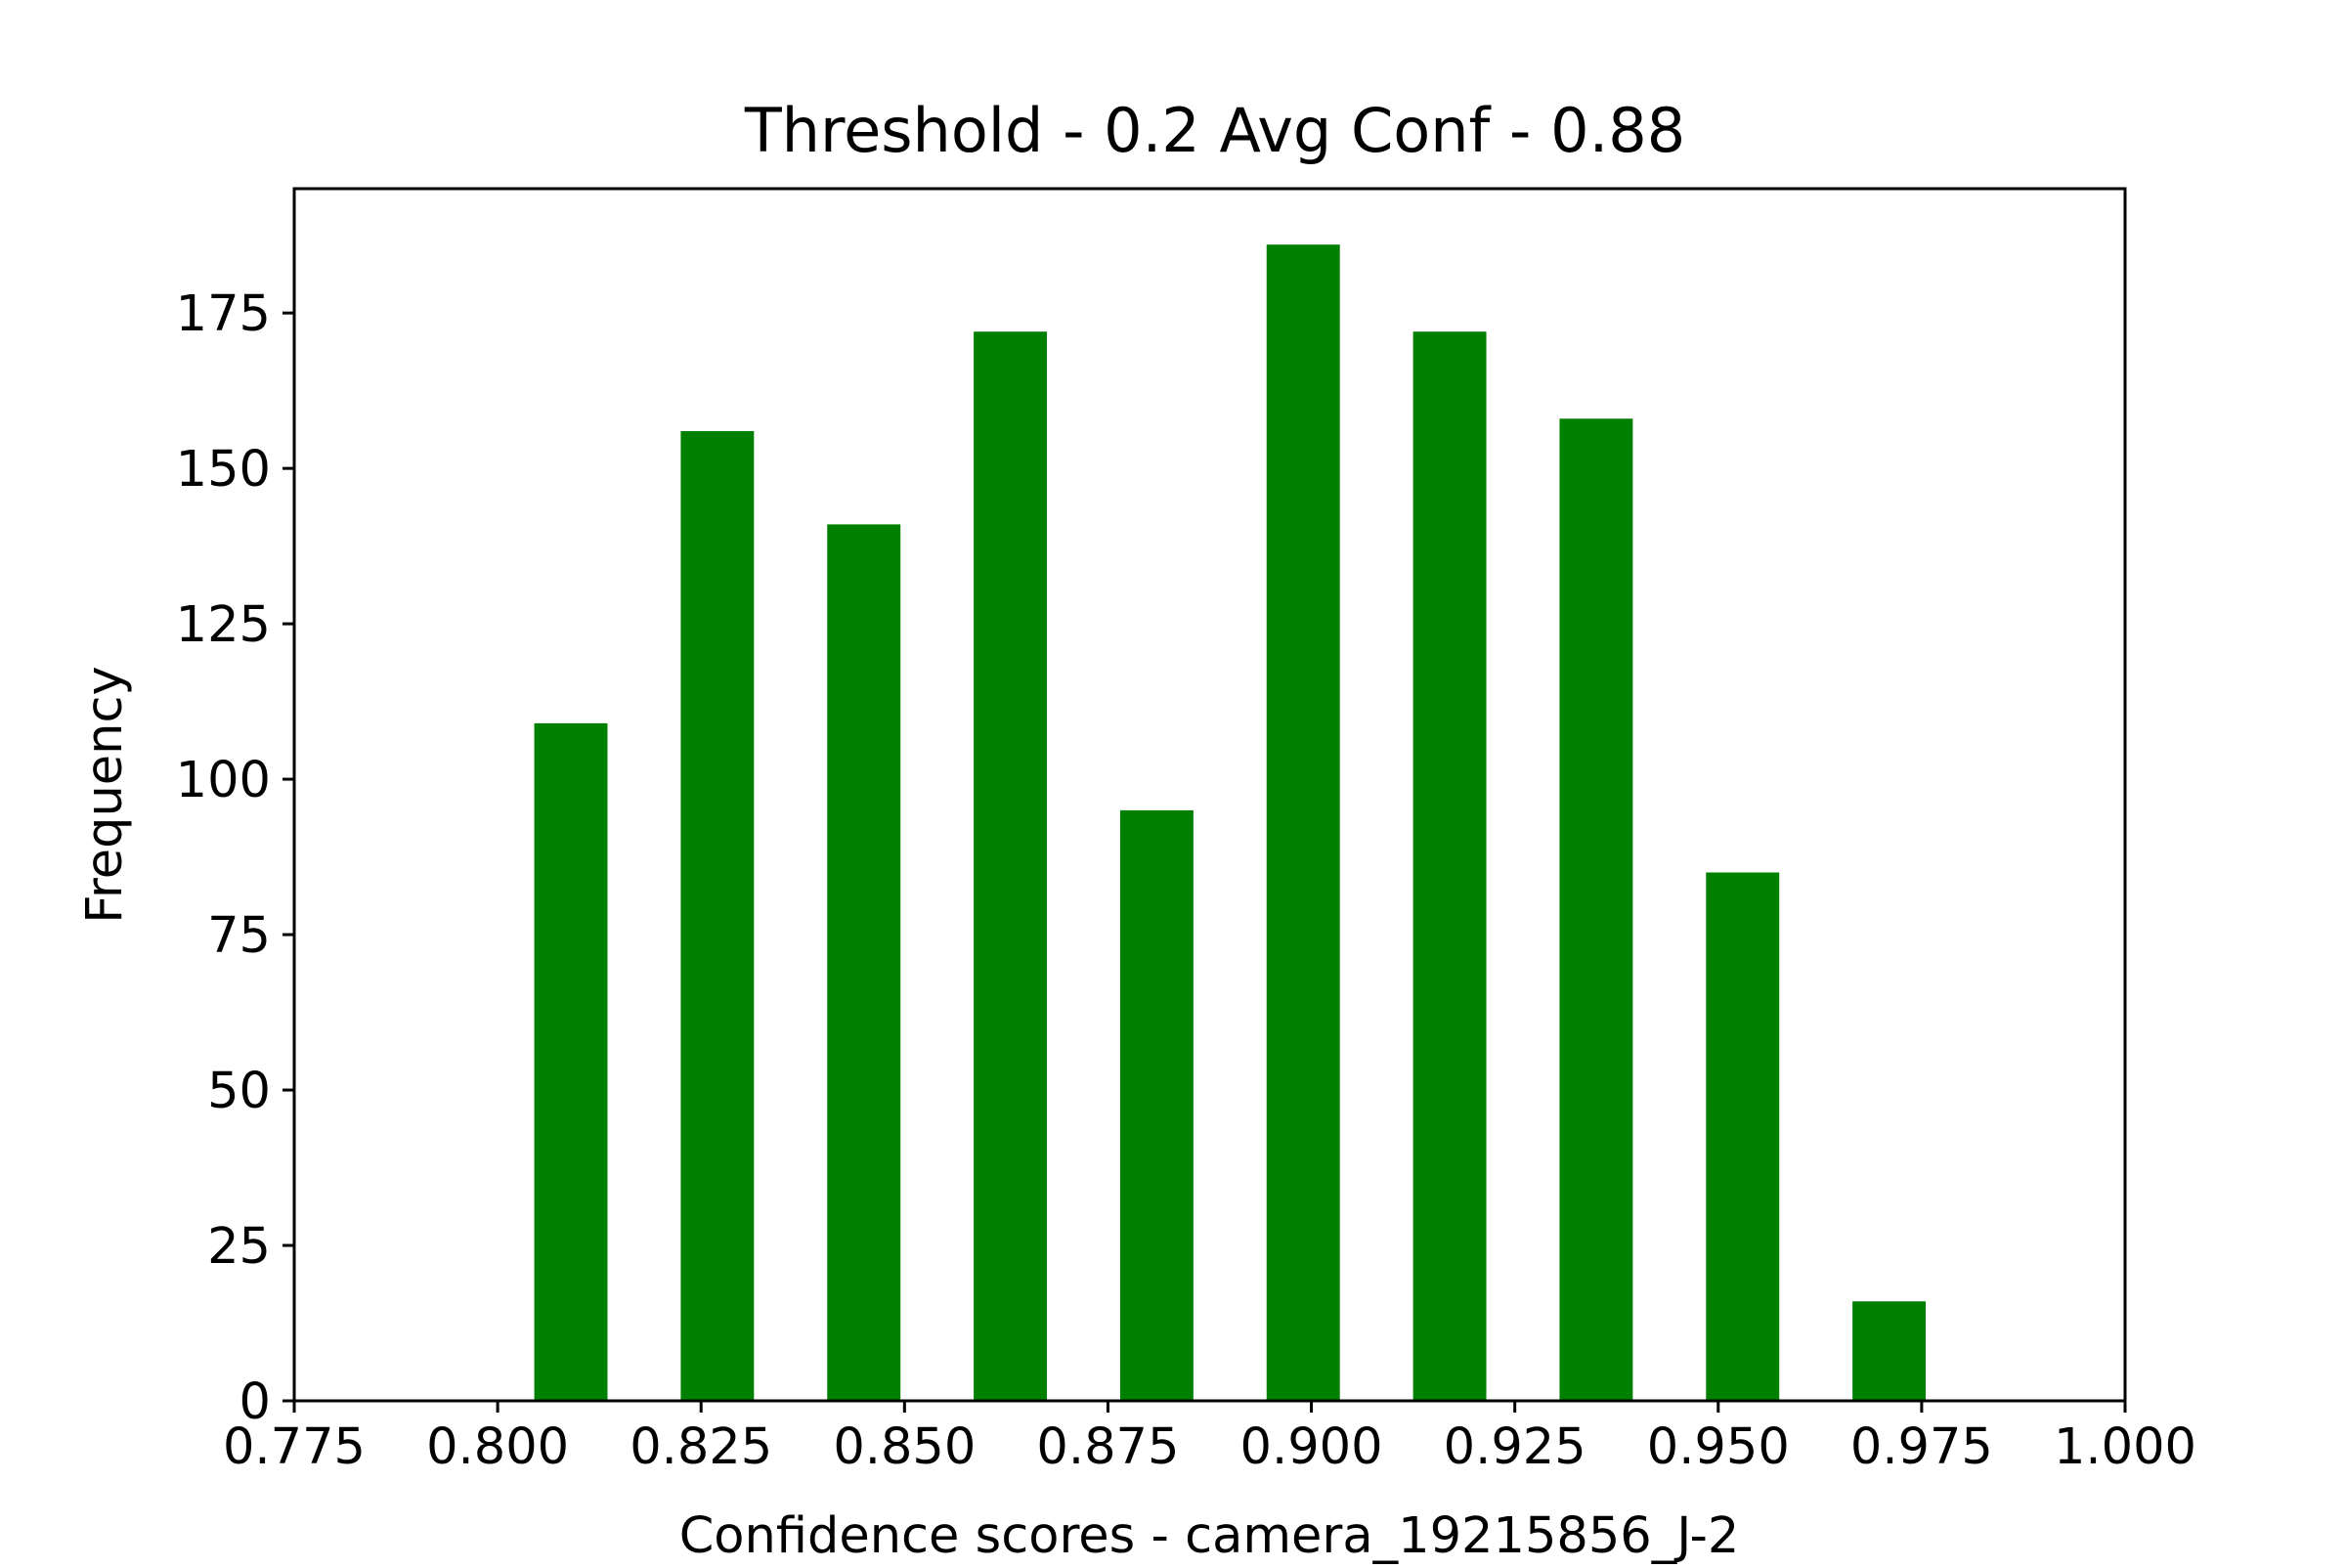 The height and width of the screenshot is (1568, 2346). I want to click on x-tick-label: 0.900, so click(1312, 1447).